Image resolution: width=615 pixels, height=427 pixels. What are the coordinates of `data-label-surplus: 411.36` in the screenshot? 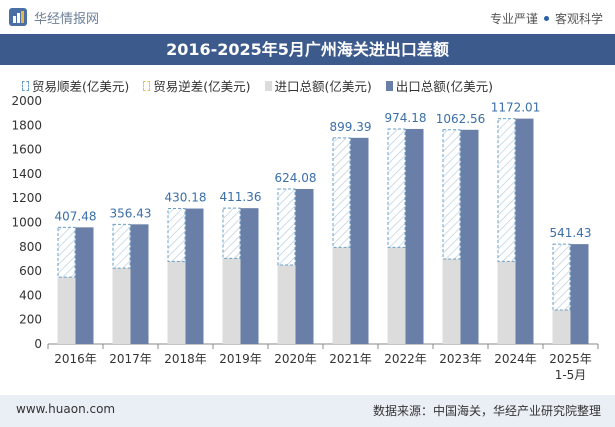 It's located at (241, 197).